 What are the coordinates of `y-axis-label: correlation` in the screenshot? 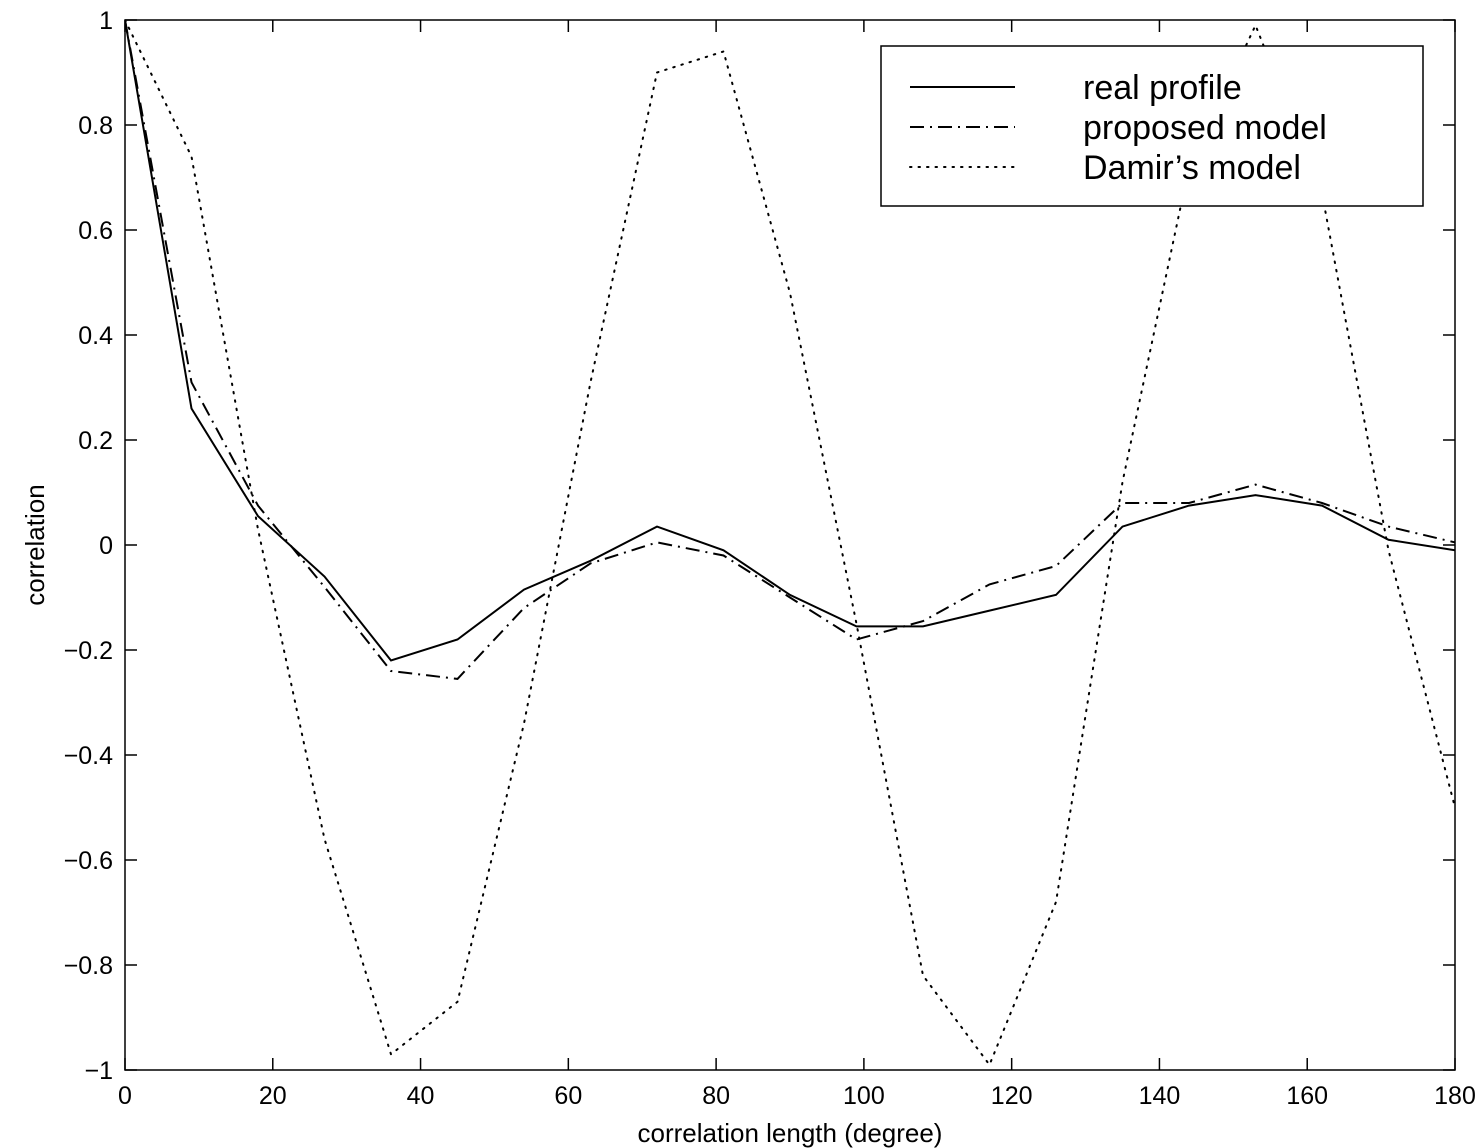 It's located at (35, 544).